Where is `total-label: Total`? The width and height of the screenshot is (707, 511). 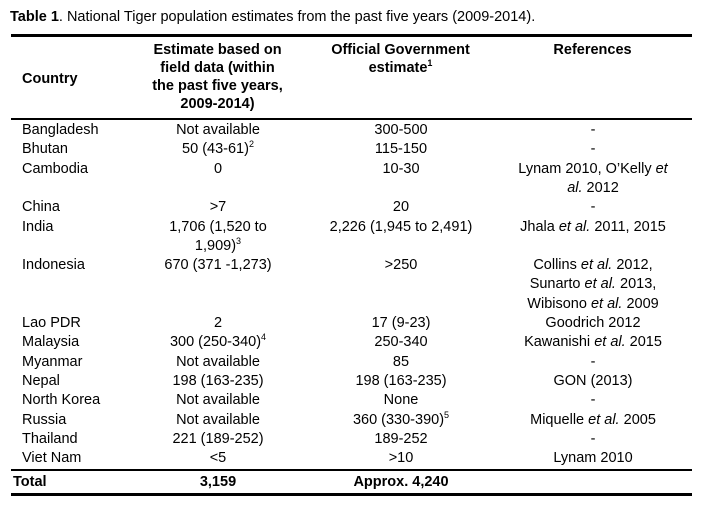 total-label: Total is located at coordinates (30, 482).